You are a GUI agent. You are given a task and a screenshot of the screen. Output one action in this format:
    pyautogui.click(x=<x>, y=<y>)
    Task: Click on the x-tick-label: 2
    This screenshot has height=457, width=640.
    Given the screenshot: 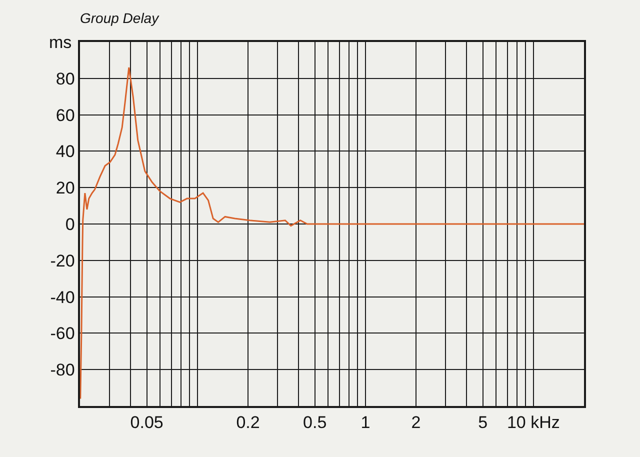 What is the action you would take?
    pyautogui.click(x=416, y=422)
    